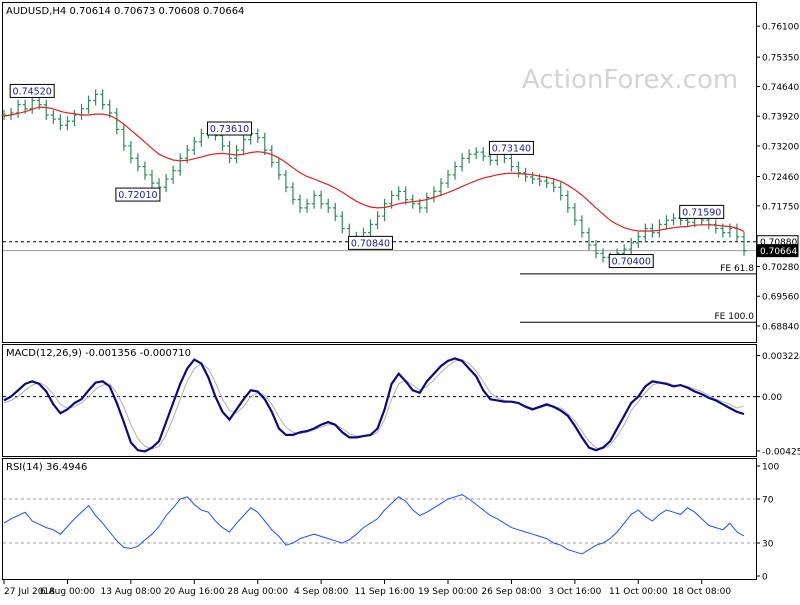 This screenshot has height=605, width=800. I want to click on y-tick-label: 0.73920, so click(780, 118).